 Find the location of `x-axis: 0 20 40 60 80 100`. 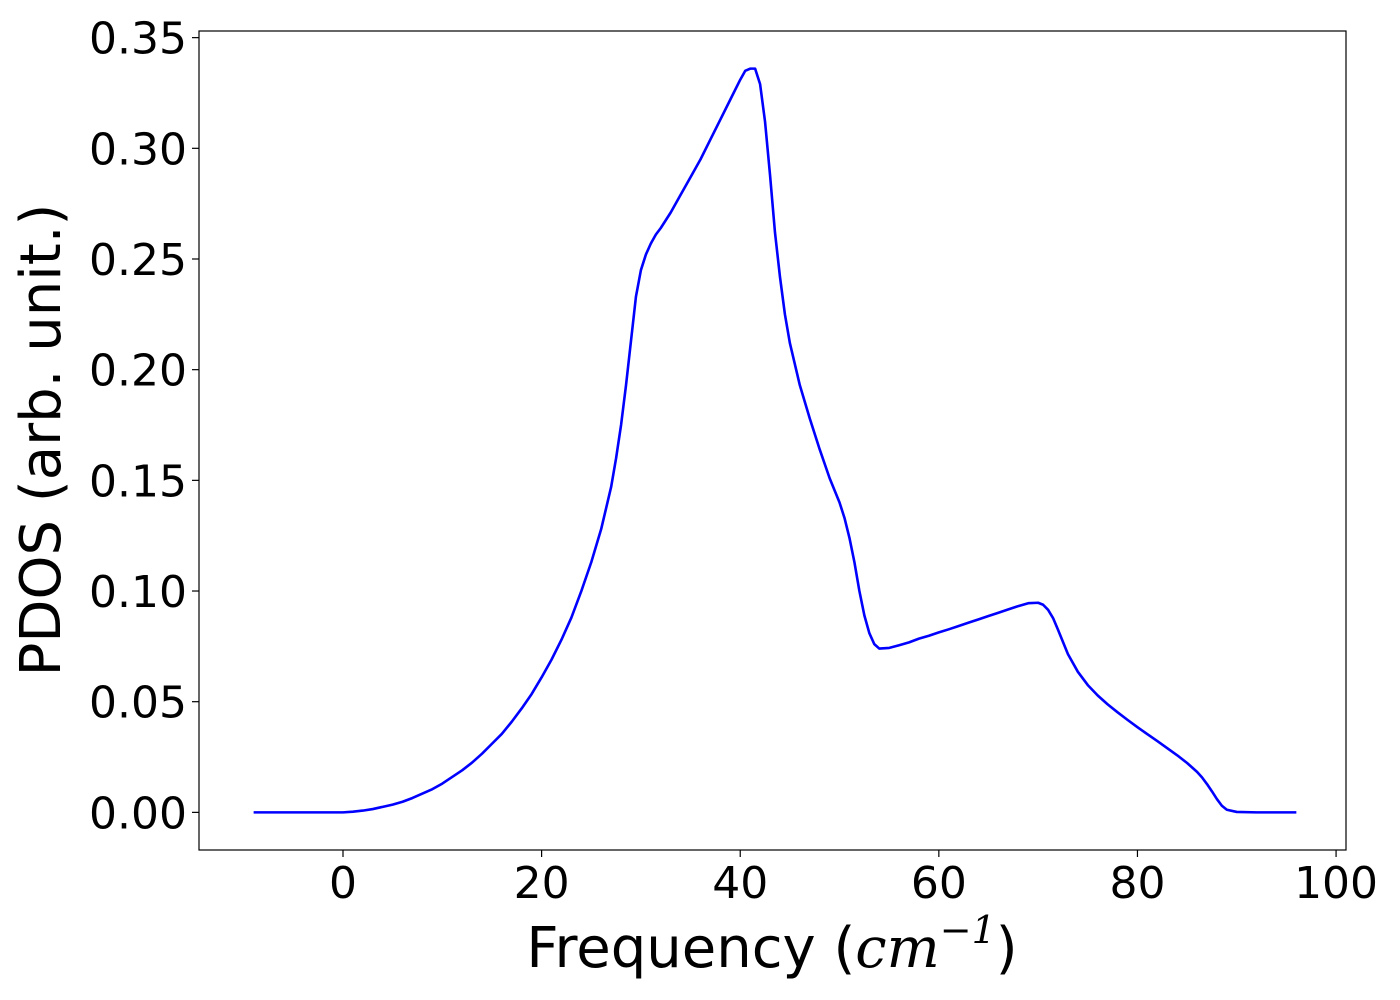

x-axis: 0 20 40 60 80 100 is located at coordinates (853, 879).